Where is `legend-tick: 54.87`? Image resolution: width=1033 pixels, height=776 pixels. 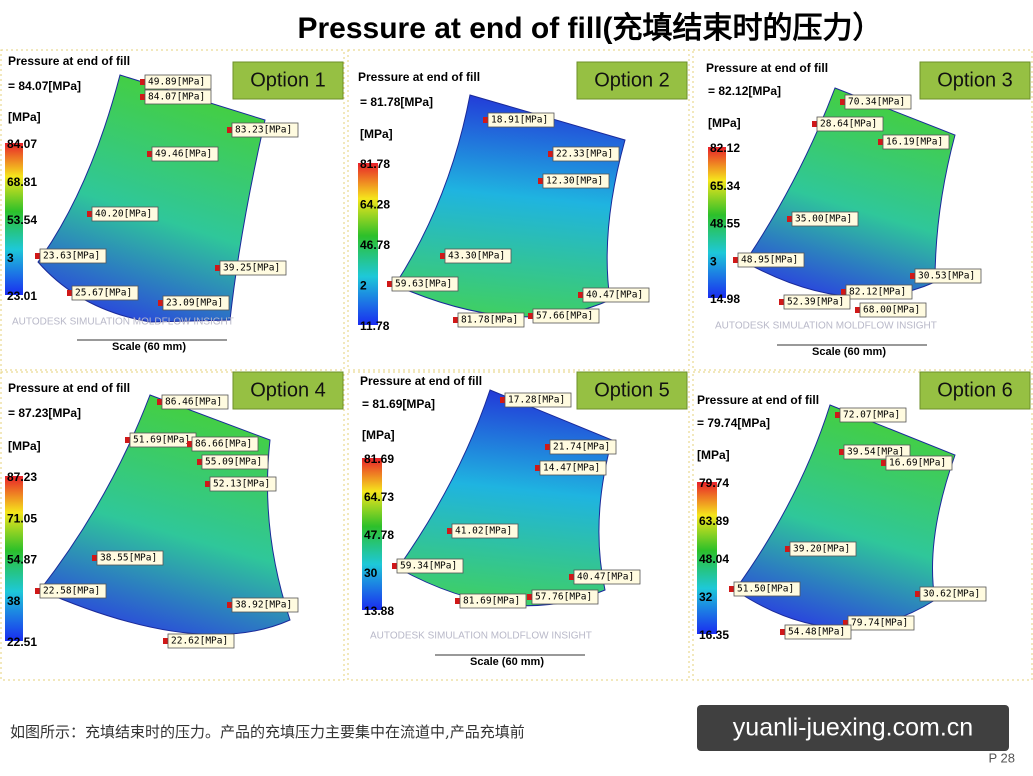
legend-tick: 54.87 is located at coordinates (22, 560).